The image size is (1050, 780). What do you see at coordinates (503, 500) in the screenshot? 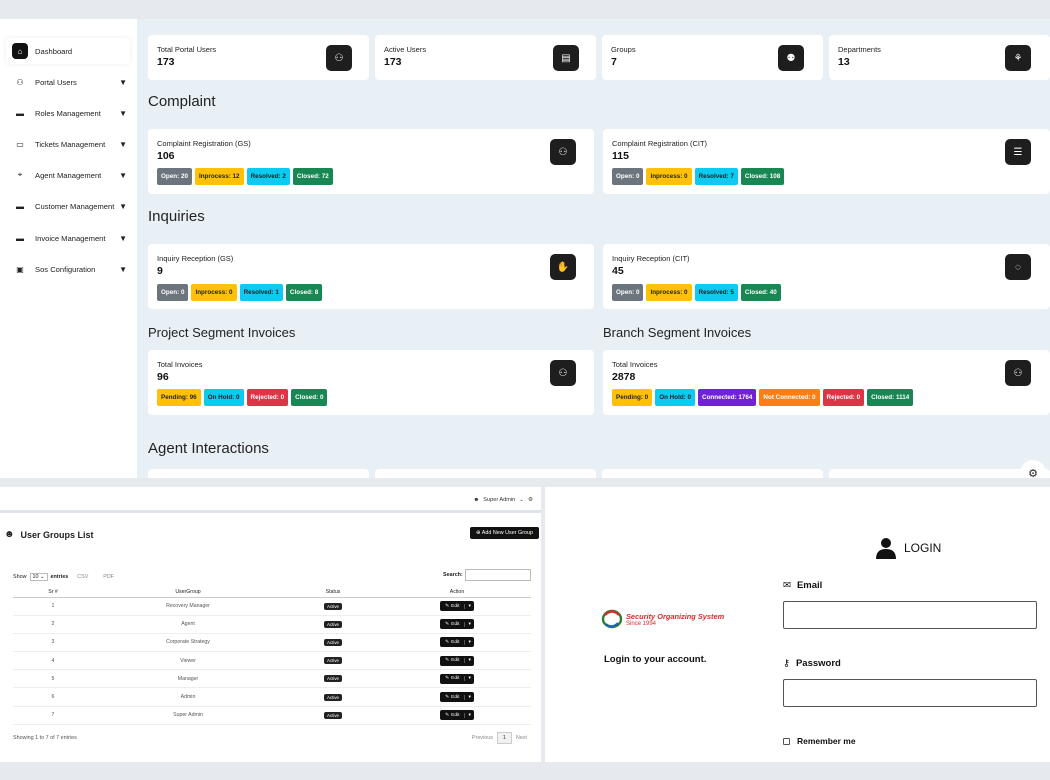
I see `user-menu: ☻ Super Admin ⌄ ⚙` at bounding box center [503, 500].